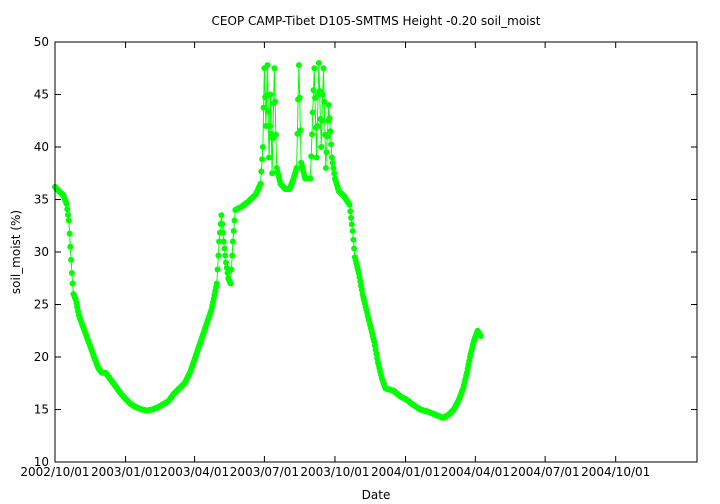 The width and height of the screenshot is (720, 504). What do you see at coordinates (54, 472) in the screenshot?
I see `x-tick-label: 2002/10/01` at bounding box center [54, 472].